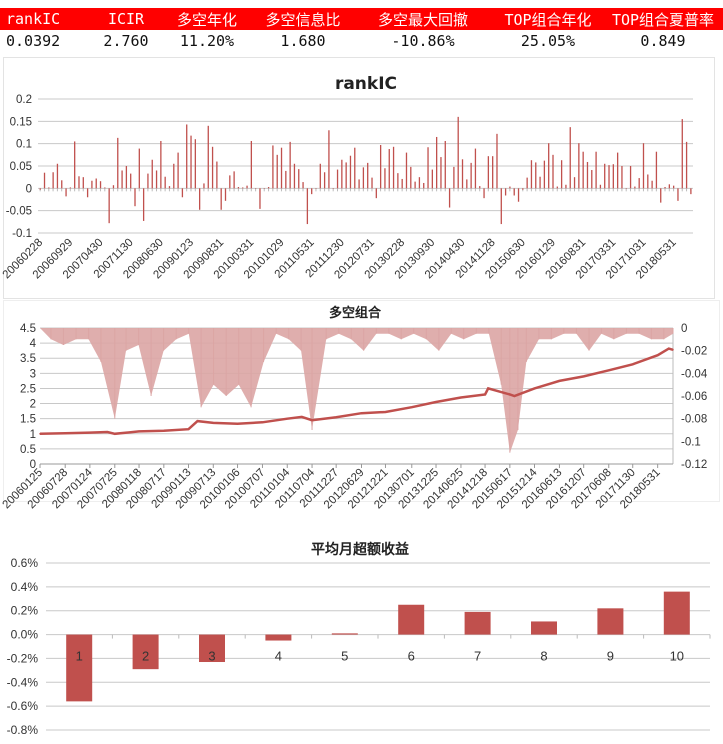  I want to click on left-y-tick-label: 4, so click(33, 344).